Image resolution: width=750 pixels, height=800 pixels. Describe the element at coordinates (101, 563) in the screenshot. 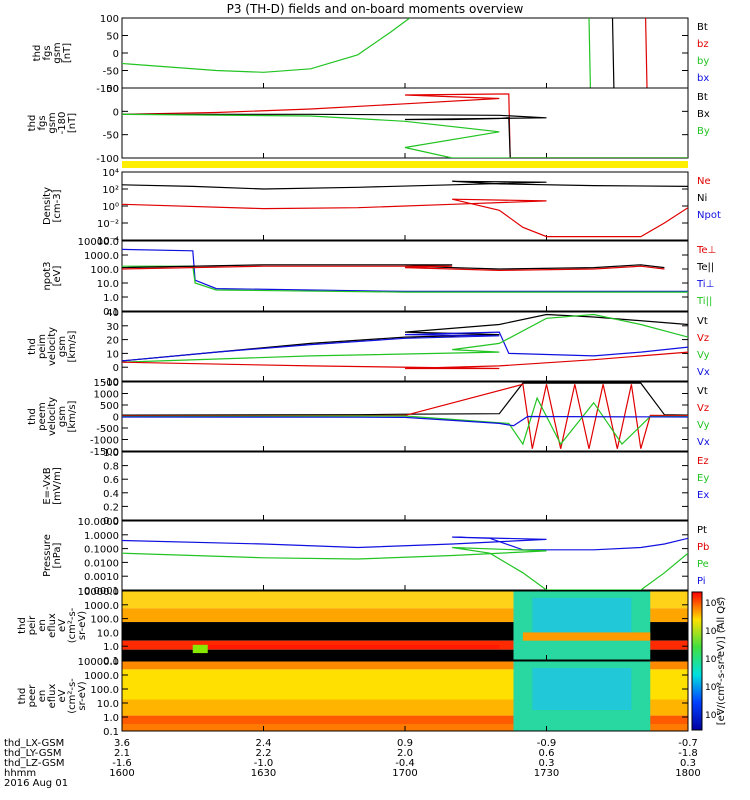

I see `y-tick-label: 0.0100` at that location.